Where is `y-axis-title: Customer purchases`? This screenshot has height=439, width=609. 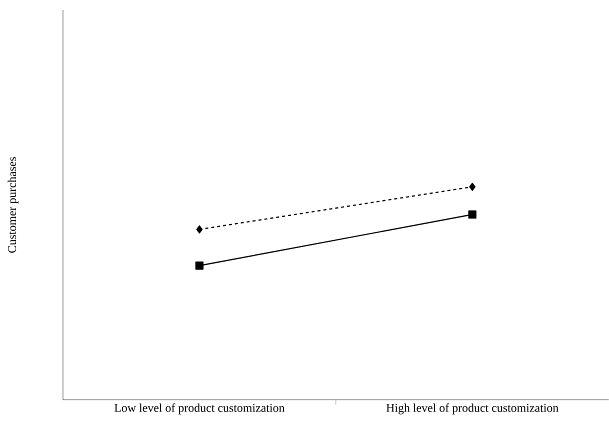
y-axis-title: Customer purchases is located at coordinates (13, 205).